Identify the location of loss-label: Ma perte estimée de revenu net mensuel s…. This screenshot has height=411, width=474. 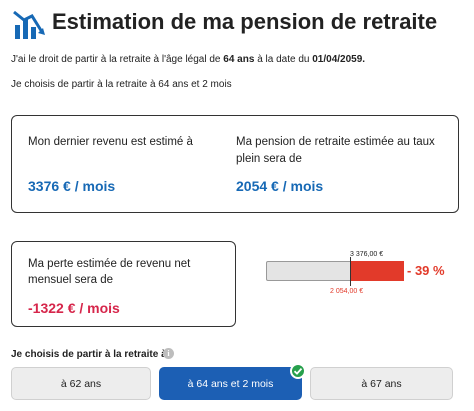
(109, 272).